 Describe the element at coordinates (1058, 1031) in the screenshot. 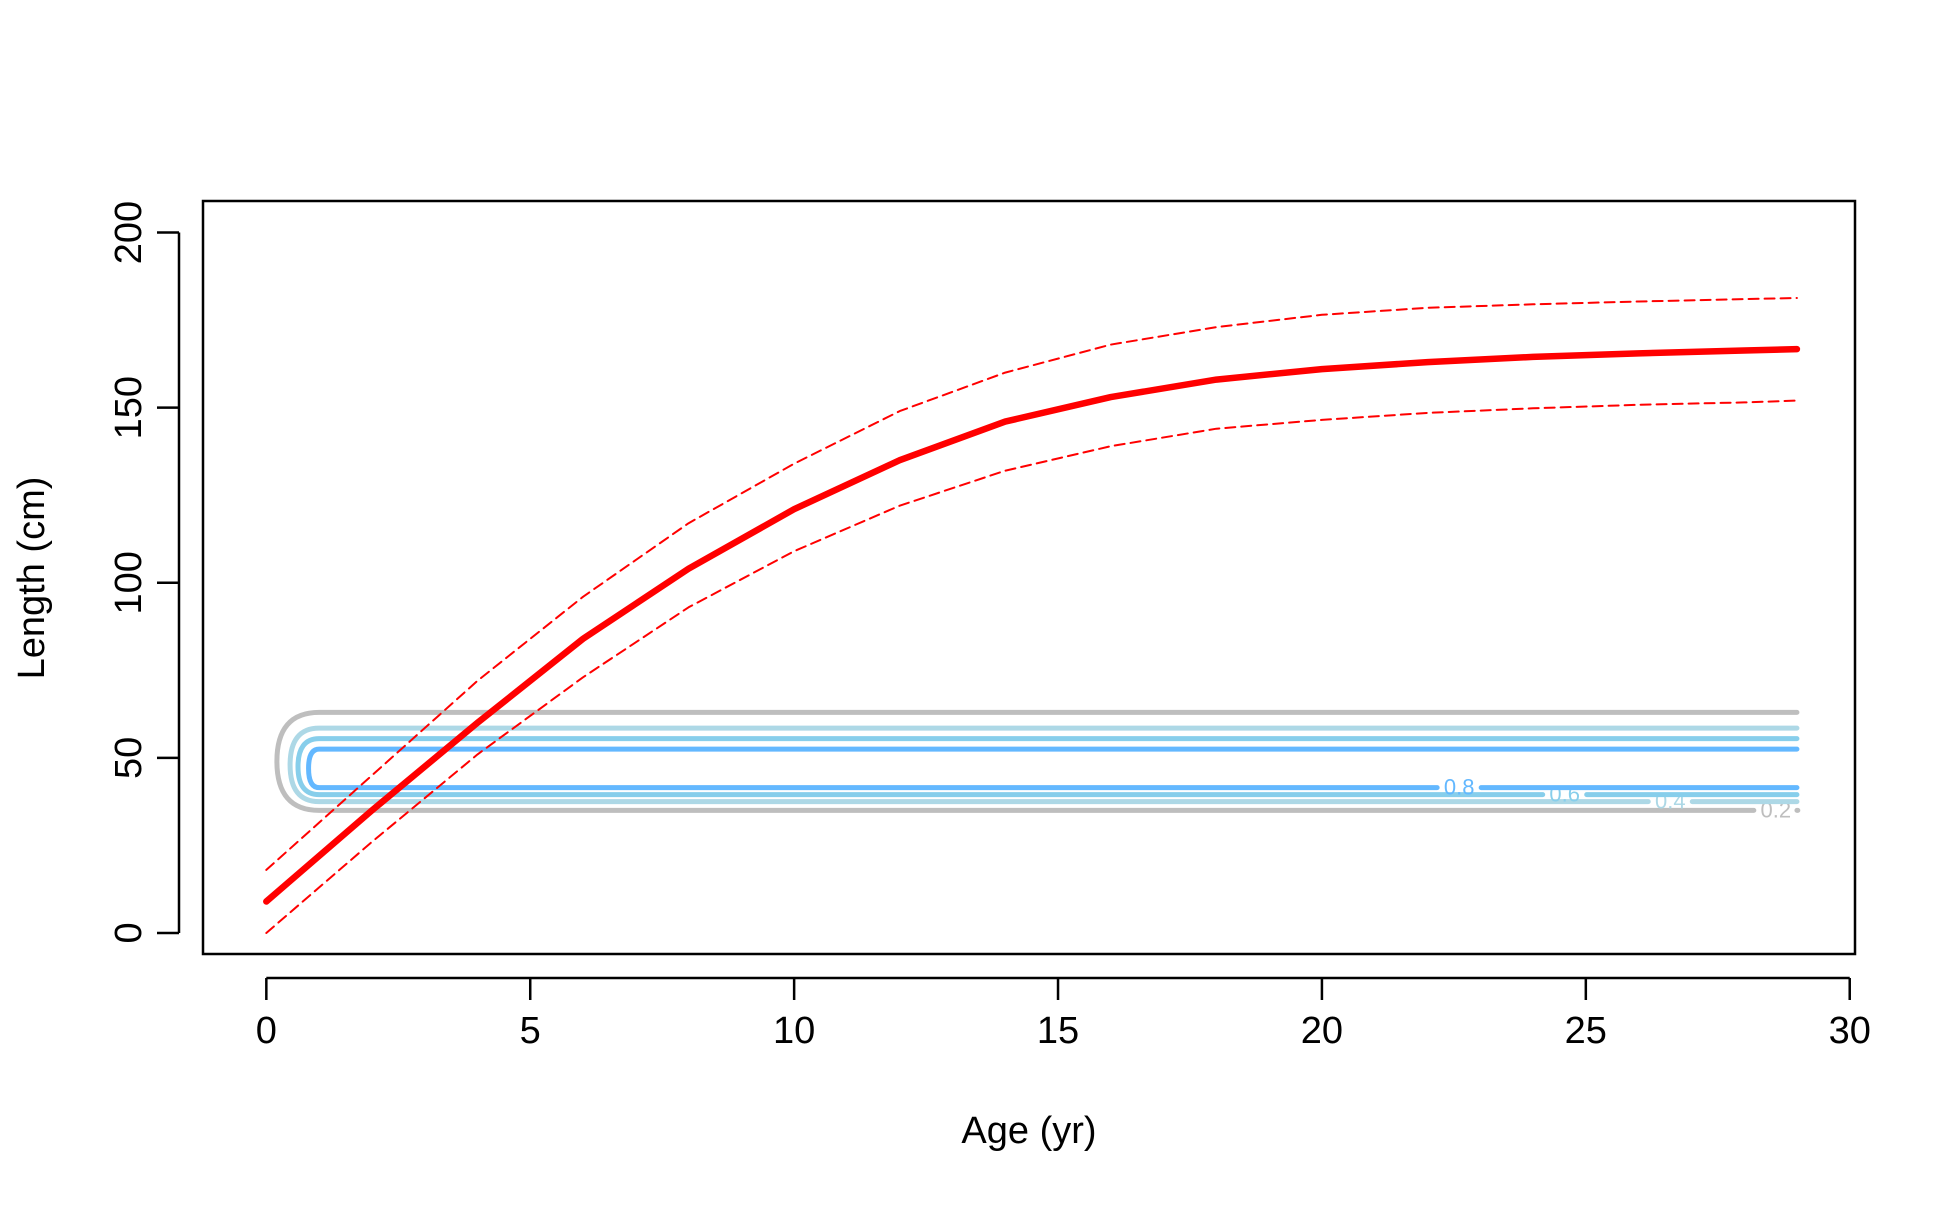

I see `x-tick-label-15: 15` at that location.